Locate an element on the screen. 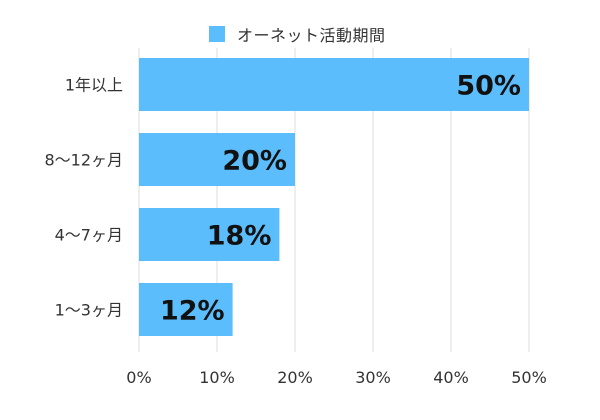  x-tick-label: 30% is located at coordinates (373, 377).